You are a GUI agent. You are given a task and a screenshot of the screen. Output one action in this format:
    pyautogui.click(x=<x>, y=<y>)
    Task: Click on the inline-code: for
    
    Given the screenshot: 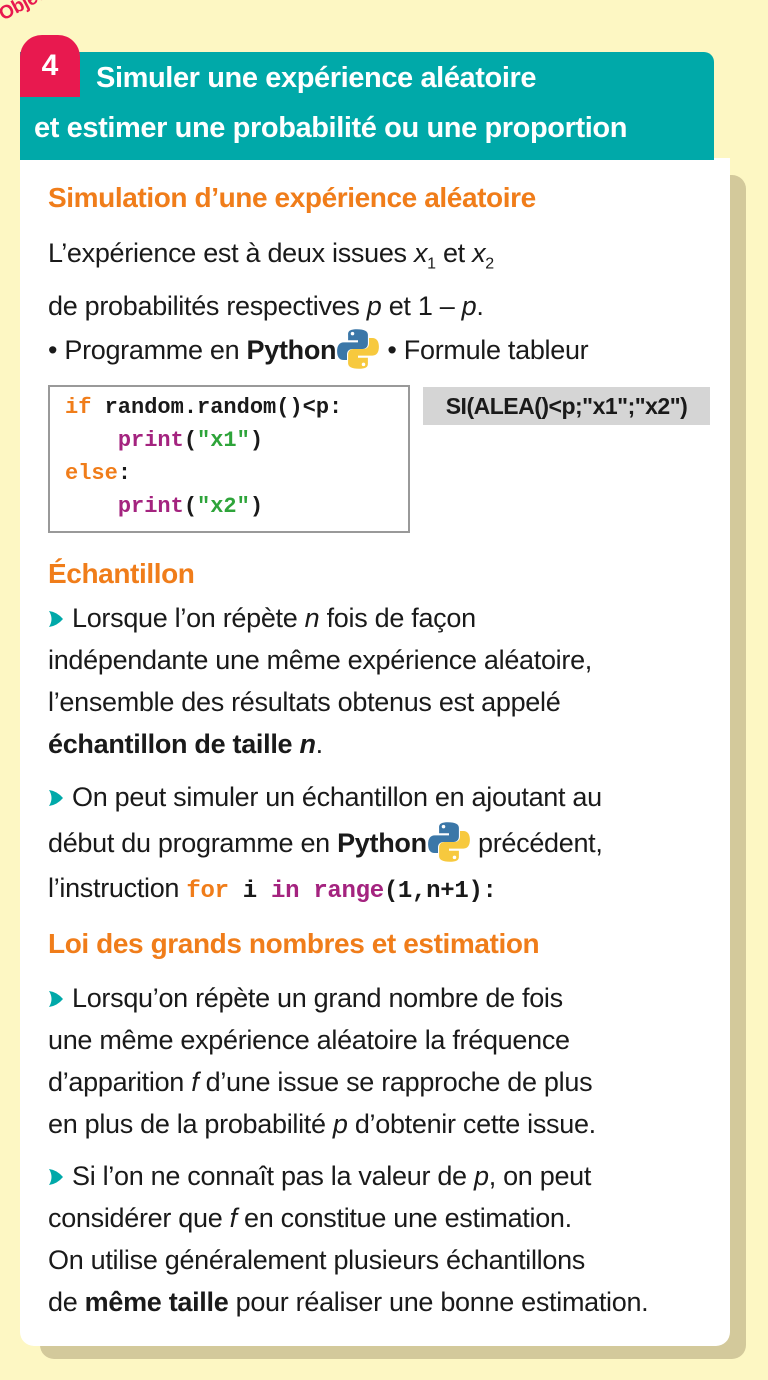 What is the action you would take?
    pyautogui.click(x=207, y=891)
    